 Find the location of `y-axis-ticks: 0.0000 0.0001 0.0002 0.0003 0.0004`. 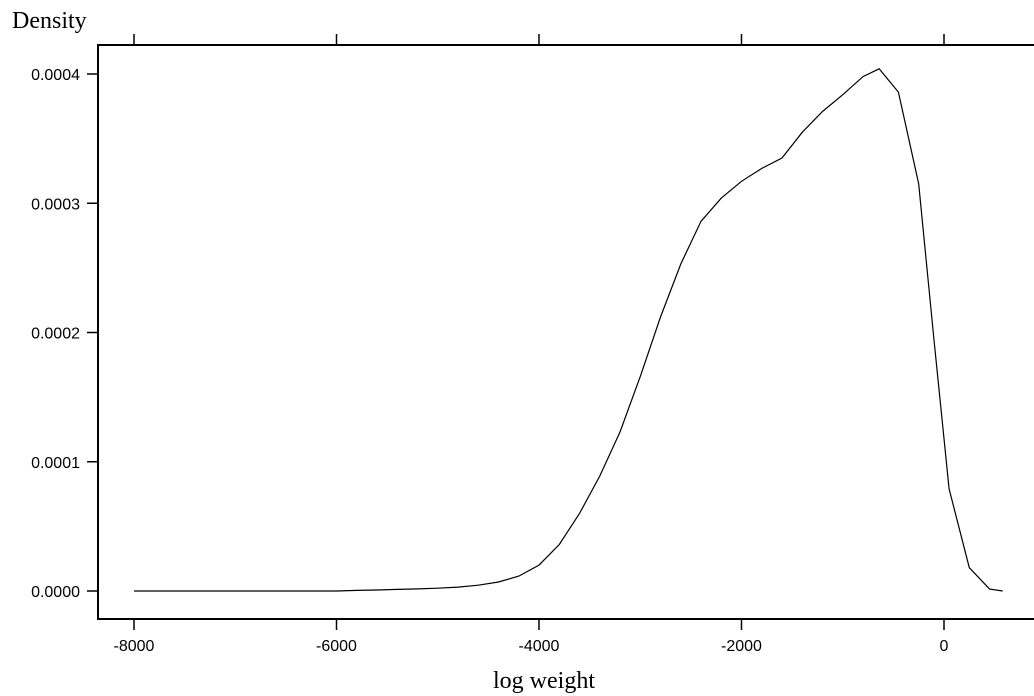

y-axis-ticks: 0.0000 0.0001 0.0002 0.0003 0.0004 is located at coordinates (64, 334).